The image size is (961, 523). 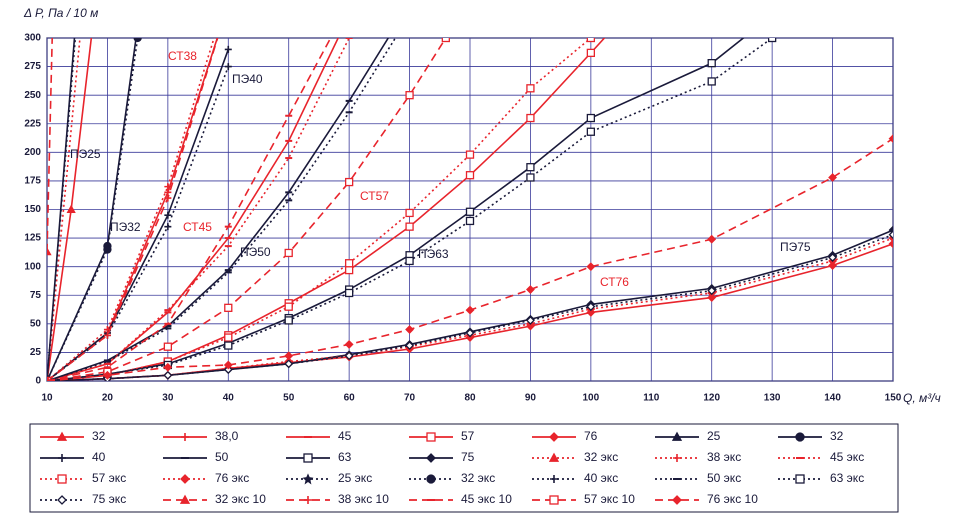 I want to click on x-tick-label: 70, so click(x=410, y=398).